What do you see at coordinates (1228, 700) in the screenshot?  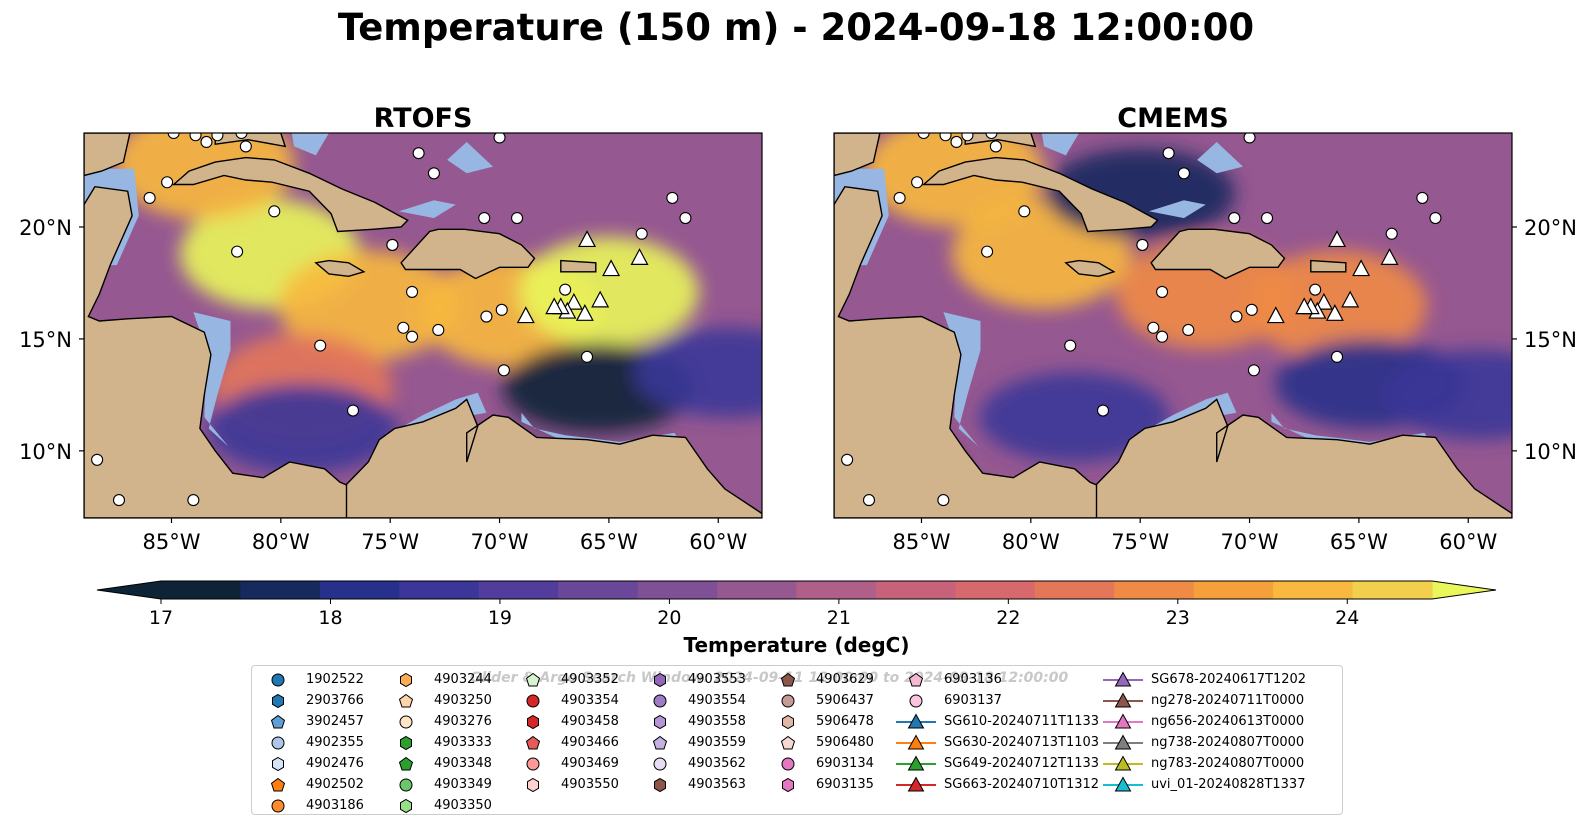 I see `legend-label: ng278-20240711T0000` at bounding box center [1228, 700].